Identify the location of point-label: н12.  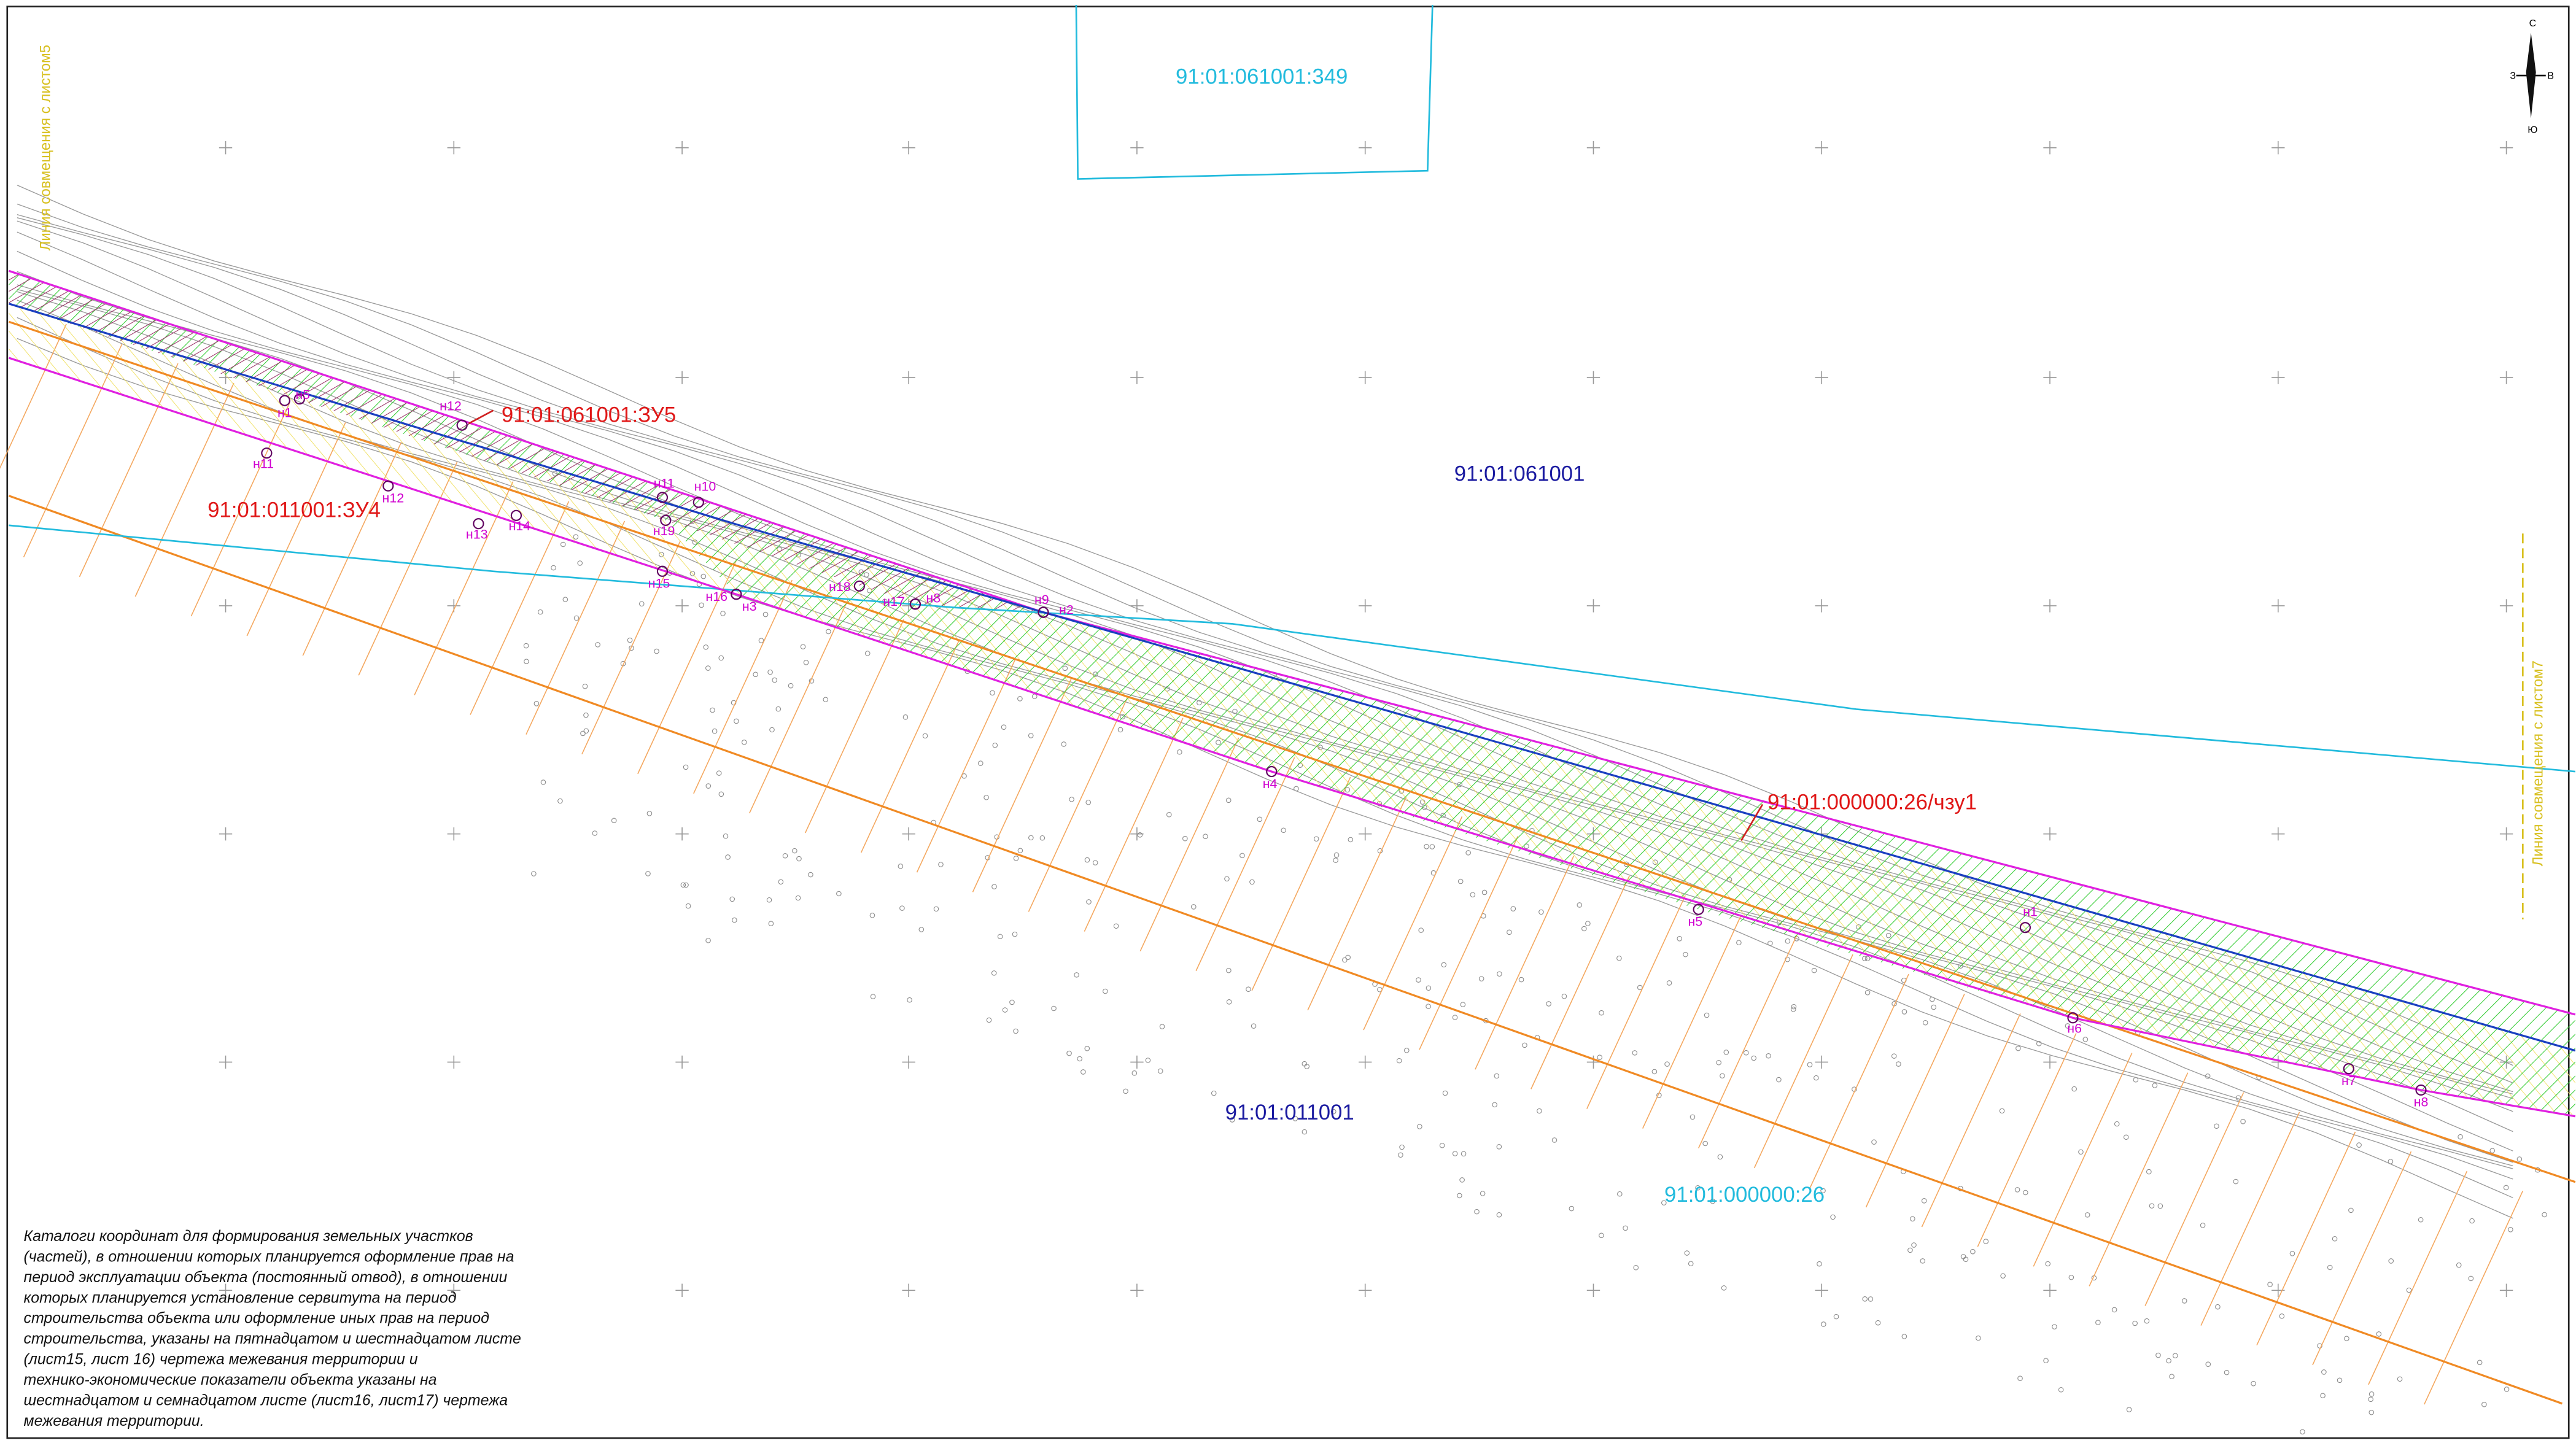
(451, 406).